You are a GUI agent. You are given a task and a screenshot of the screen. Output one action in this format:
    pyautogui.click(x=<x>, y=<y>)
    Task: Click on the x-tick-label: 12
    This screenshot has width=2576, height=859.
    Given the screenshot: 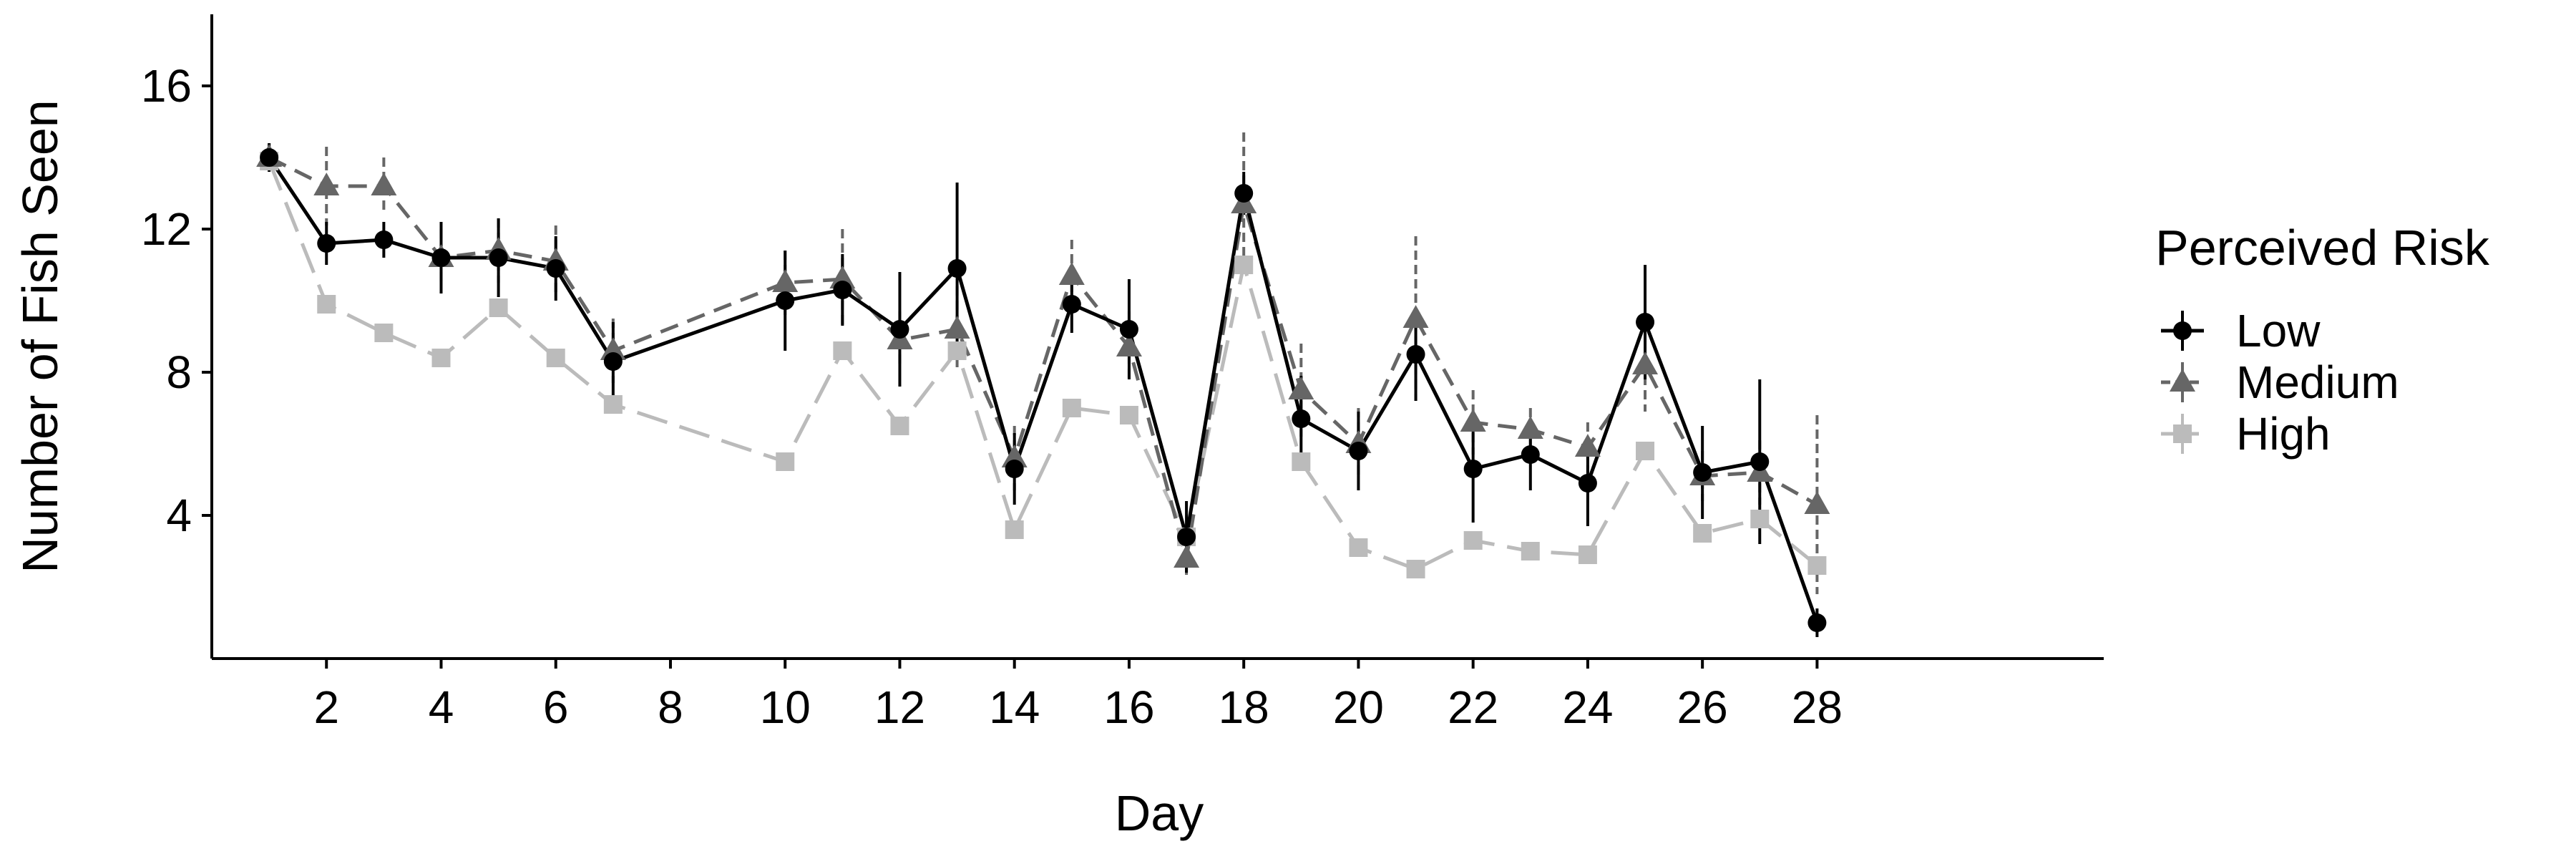 What is the action you would take?
    pyautogui.click(x=899, y=707)
    